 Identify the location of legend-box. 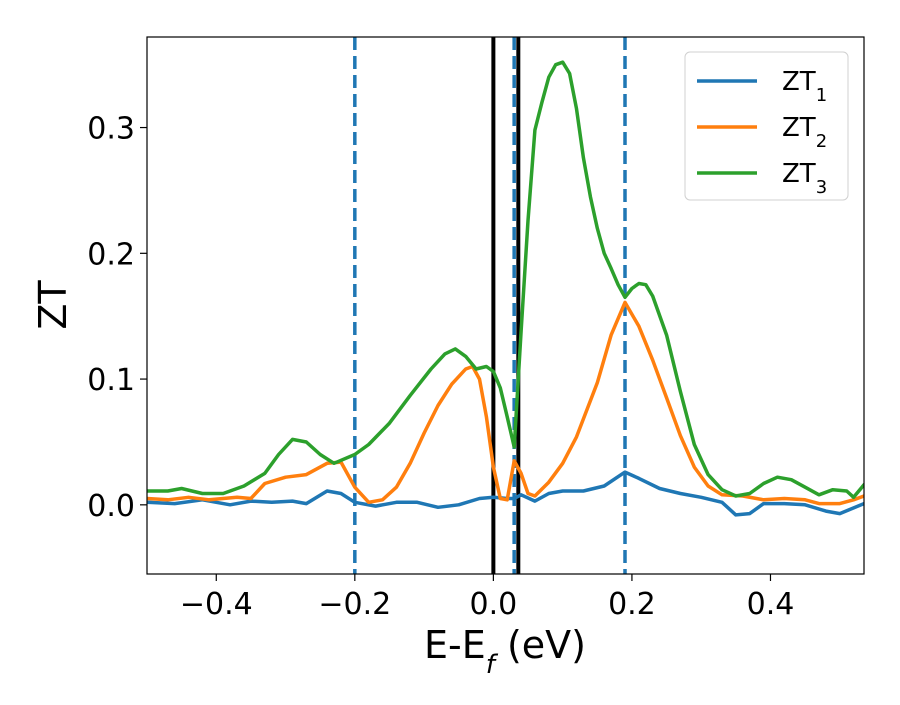
(766, 126).